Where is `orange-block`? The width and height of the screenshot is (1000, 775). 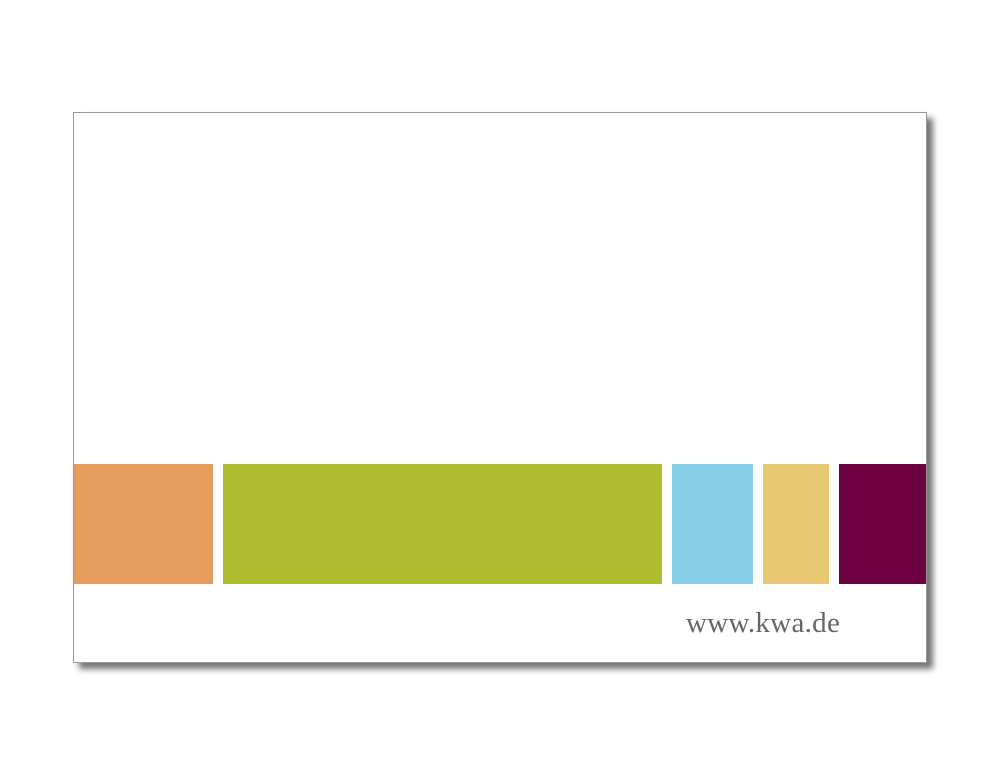 orange-block is located at coordinates (143, 524).